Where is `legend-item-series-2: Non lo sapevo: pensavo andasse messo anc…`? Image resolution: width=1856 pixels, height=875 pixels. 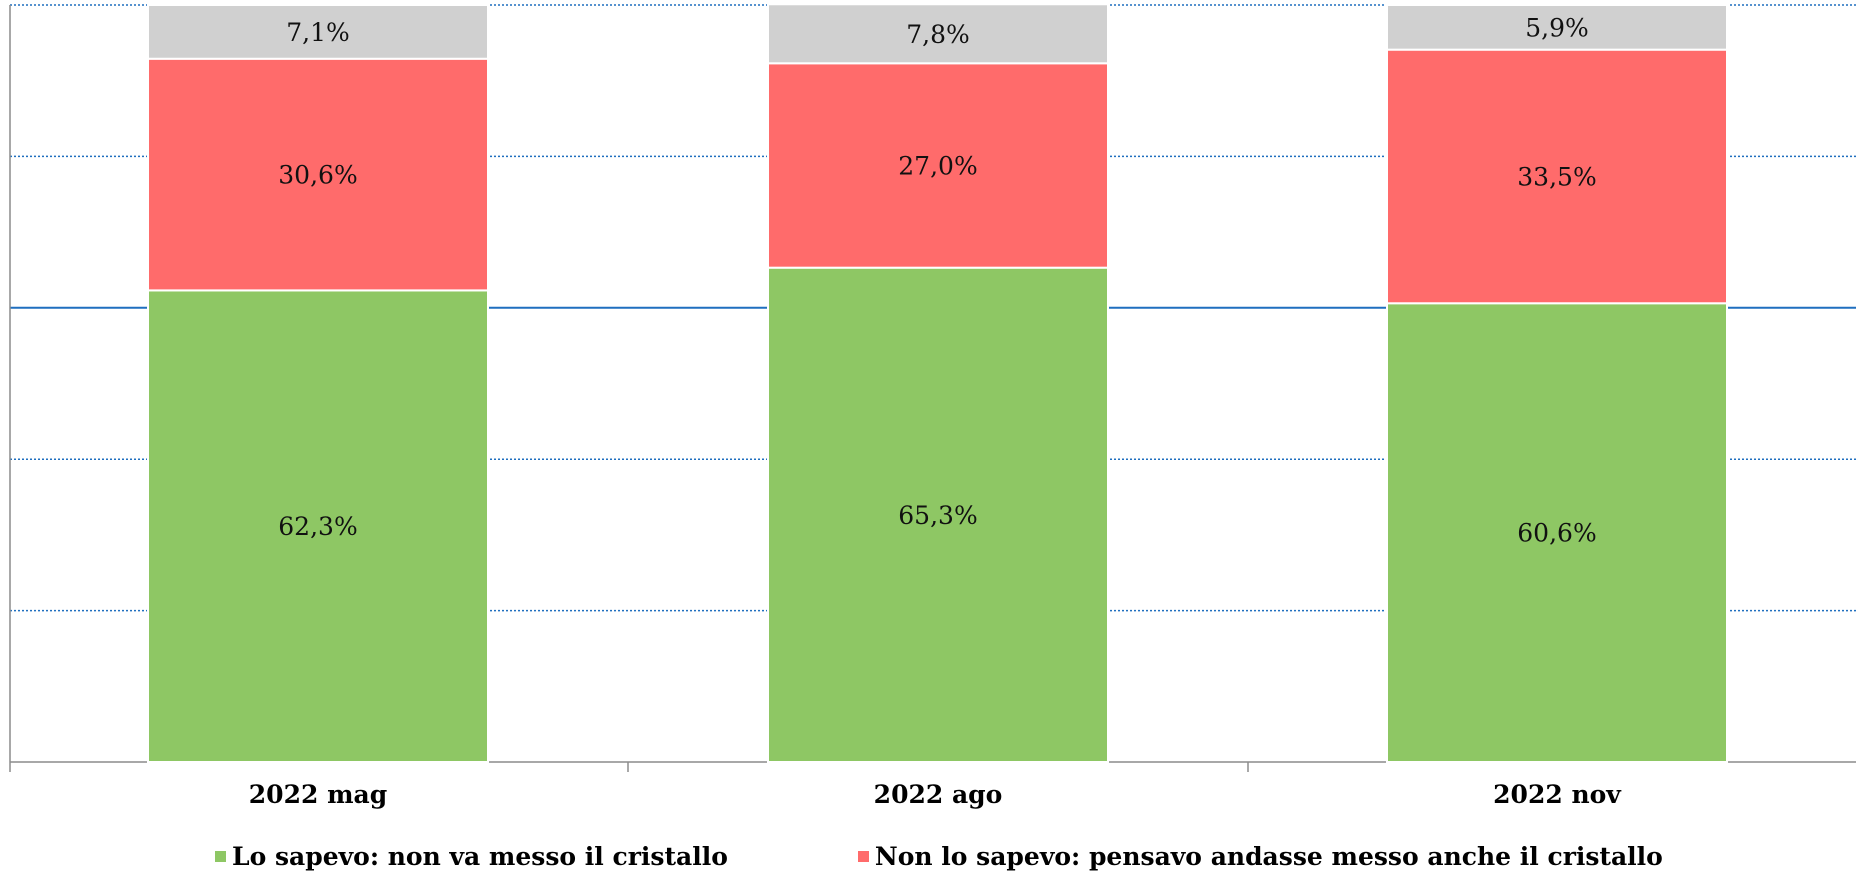 legend-item-series-2: Non lo sapevo: pensavo andasse messo anc… is located at coordinates (1260, 856).